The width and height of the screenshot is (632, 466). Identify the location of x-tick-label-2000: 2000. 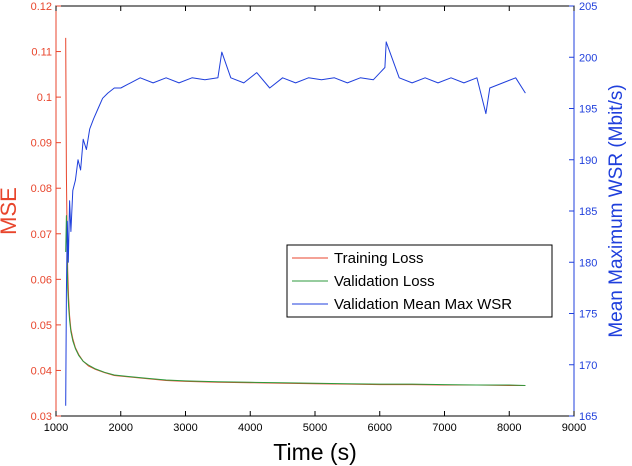
(121, 428).